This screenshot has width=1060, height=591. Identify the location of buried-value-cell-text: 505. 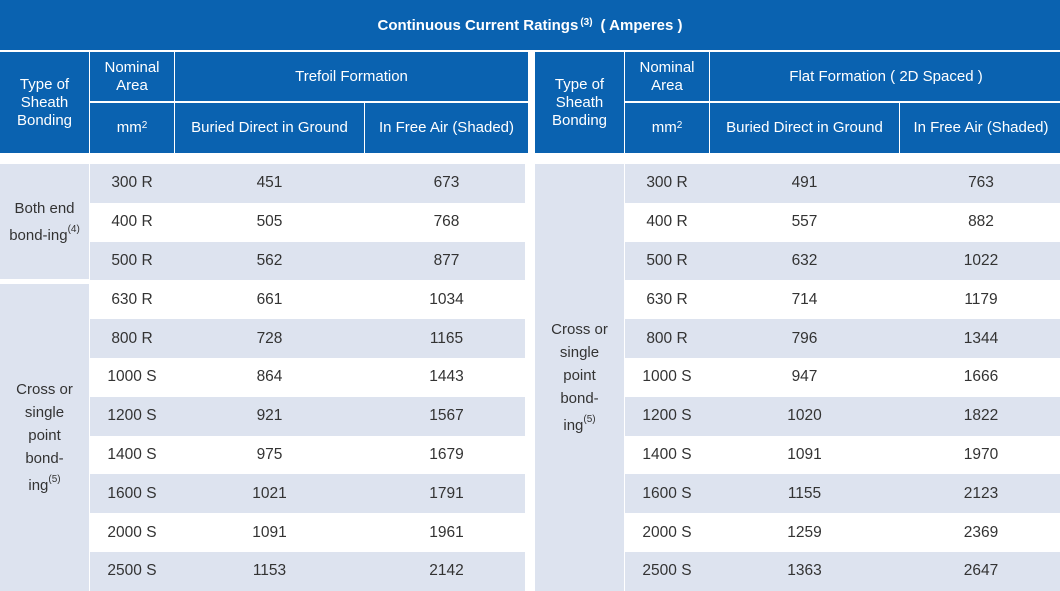
(269, 222).